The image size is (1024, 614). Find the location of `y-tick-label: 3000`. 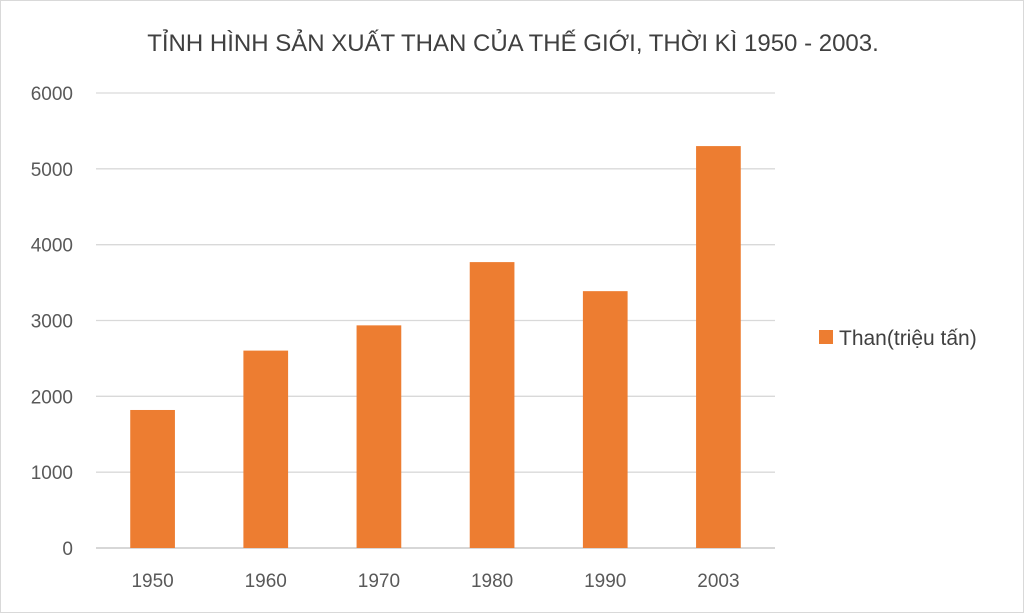

y-tick-label: 3000 is located at coordinates (52, 322).